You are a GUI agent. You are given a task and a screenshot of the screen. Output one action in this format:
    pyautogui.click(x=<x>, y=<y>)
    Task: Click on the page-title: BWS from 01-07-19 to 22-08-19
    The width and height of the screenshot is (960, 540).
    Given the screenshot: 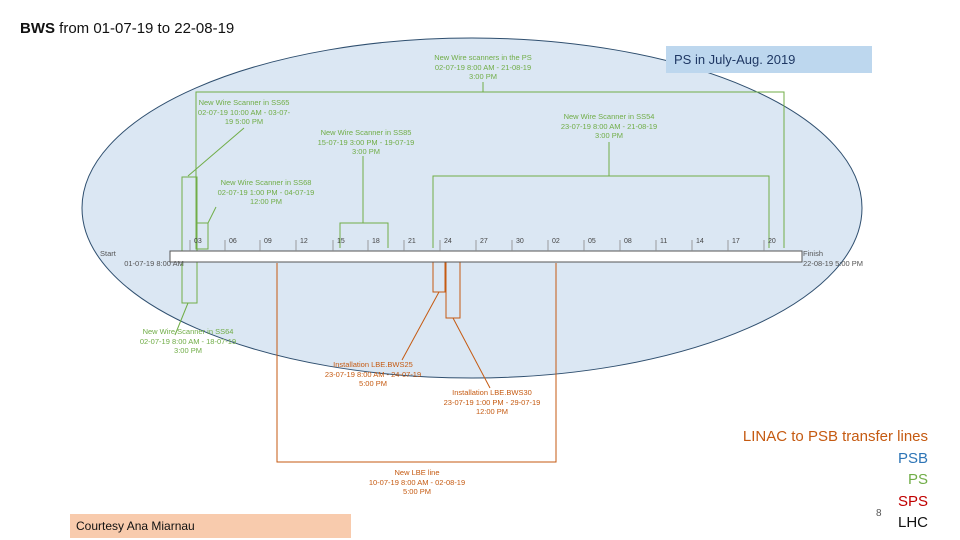 What is the action you would take?
    pyautogui.click(x=127, y=28)
    